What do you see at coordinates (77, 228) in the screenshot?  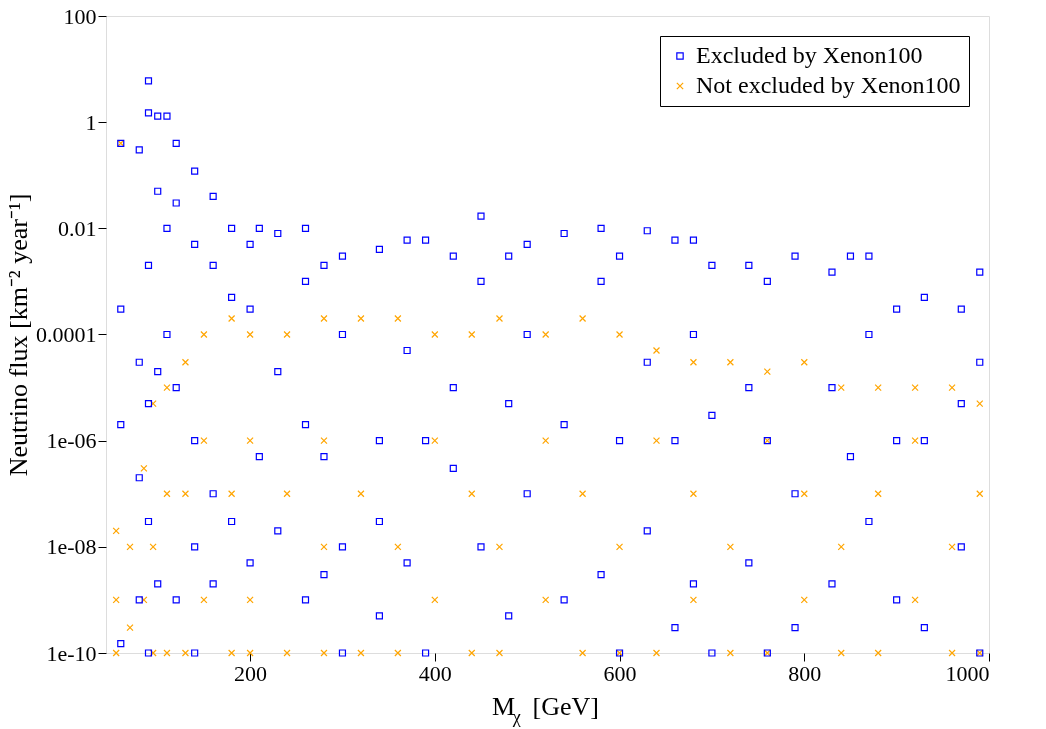 I see `y-tick-label: 0.01` at bounding box center [77, 228].